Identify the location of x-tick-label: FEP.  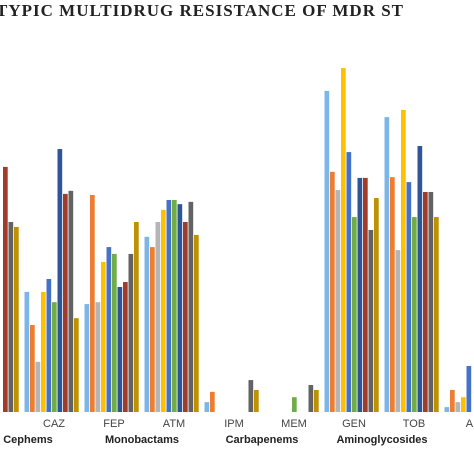
(113, 424).